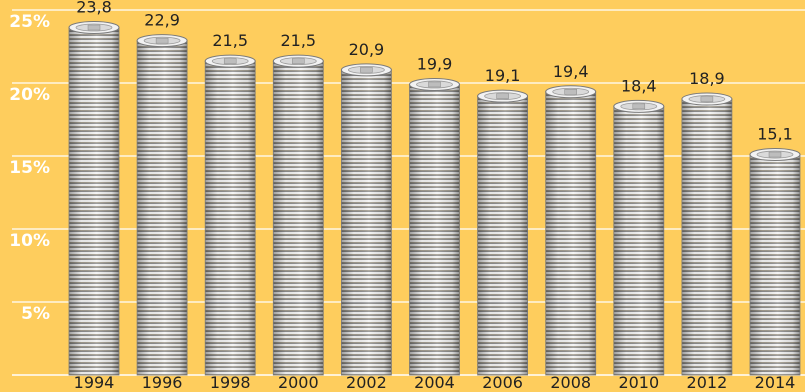 The image size is (805, 392). What do you see at coordinates (775, 134) in the screenshot?
I see `data-label: 15,1` at bounding box center [775, 134].